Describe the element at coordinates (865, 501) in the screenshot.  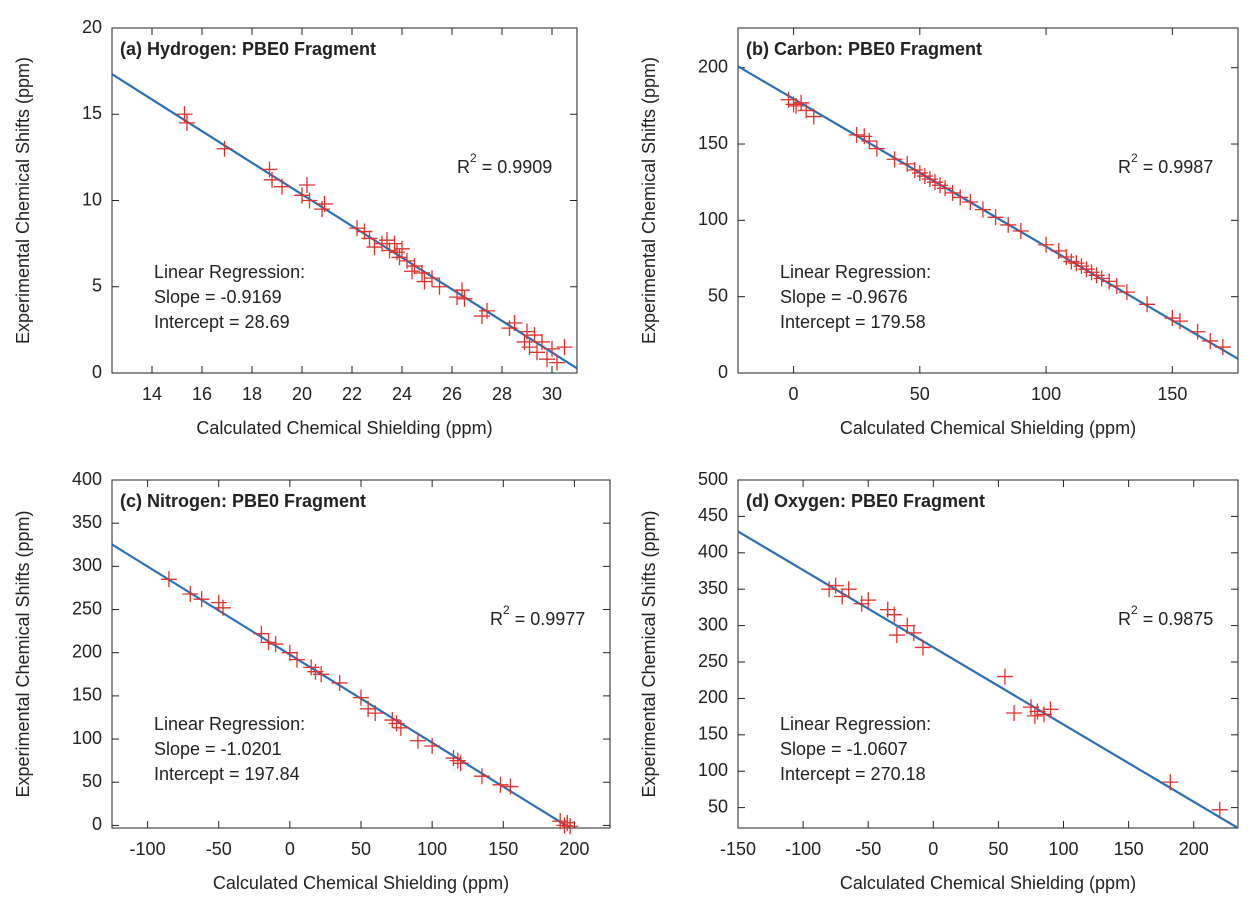
I see `panel-title: (d) Oxygen: PBE0 Fragment` at that location.